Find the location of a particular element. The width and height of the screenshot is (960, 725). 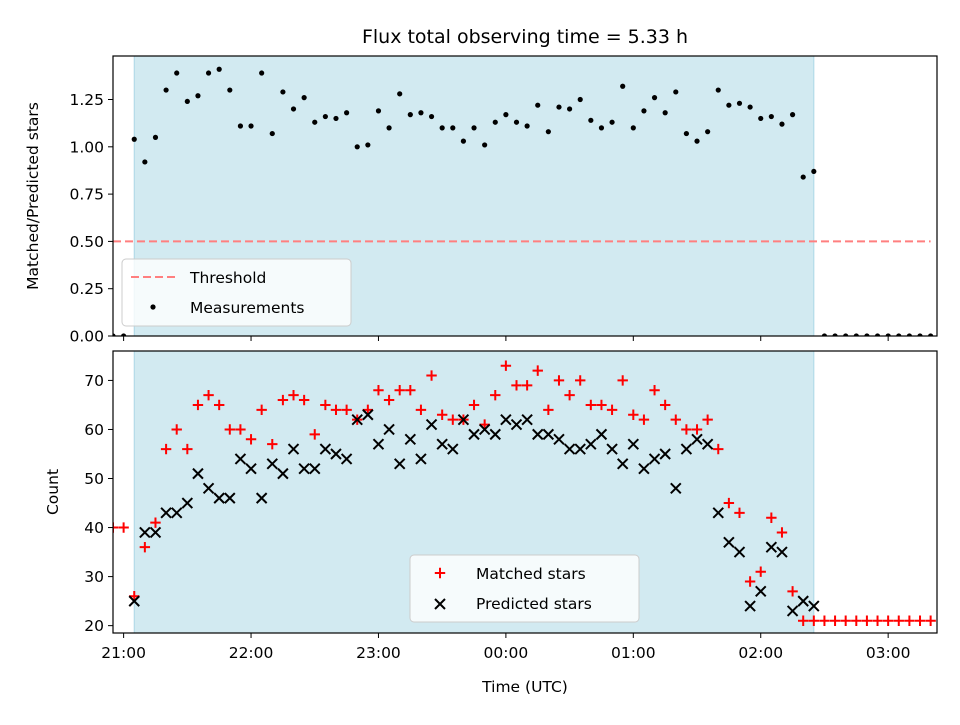

x-tick-label: 21:00 is located at coordinates (123, 653).